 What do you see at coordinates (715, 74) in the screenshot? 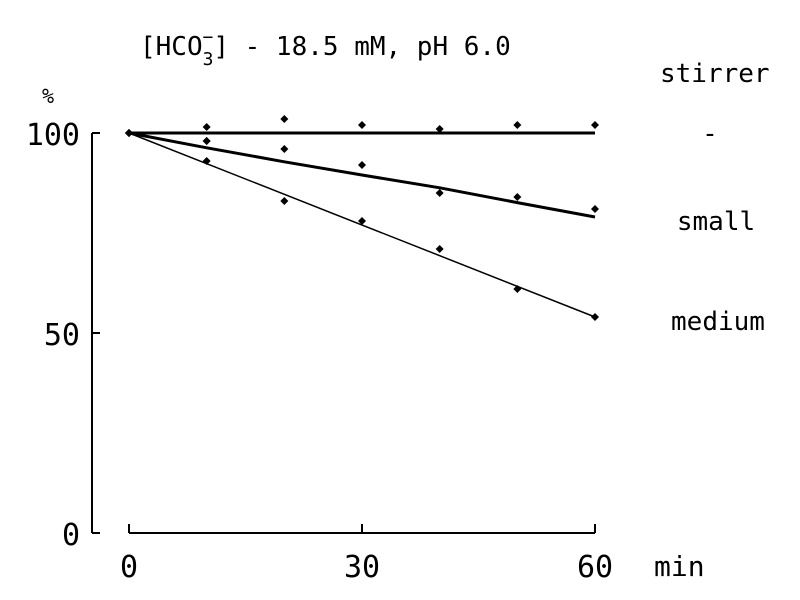
I see `legend-title: stirrer` at bounding box center [715, 74].